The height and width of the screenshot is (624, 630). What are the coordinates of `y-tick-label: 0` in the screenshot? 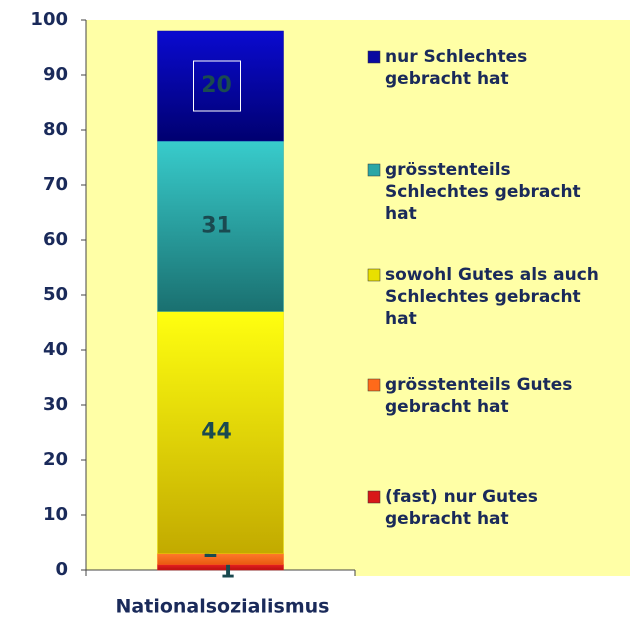 It's located at (61, 569).